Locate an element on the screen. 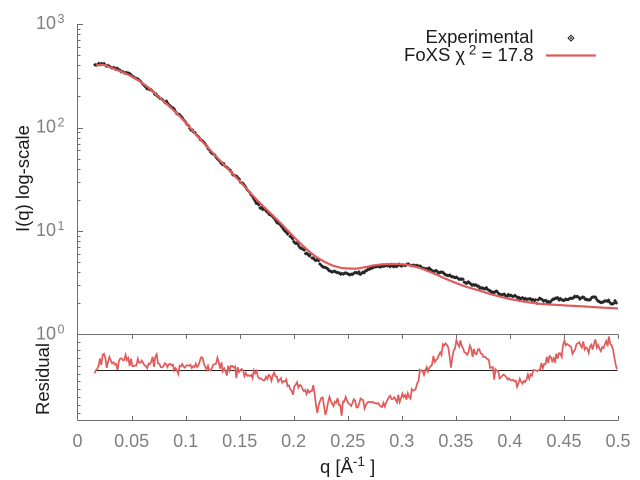 The width and height of the screenshot is (640, 480). svg-text: FoXS χ 2 = 17.8 is located at coordinates (468, 54).